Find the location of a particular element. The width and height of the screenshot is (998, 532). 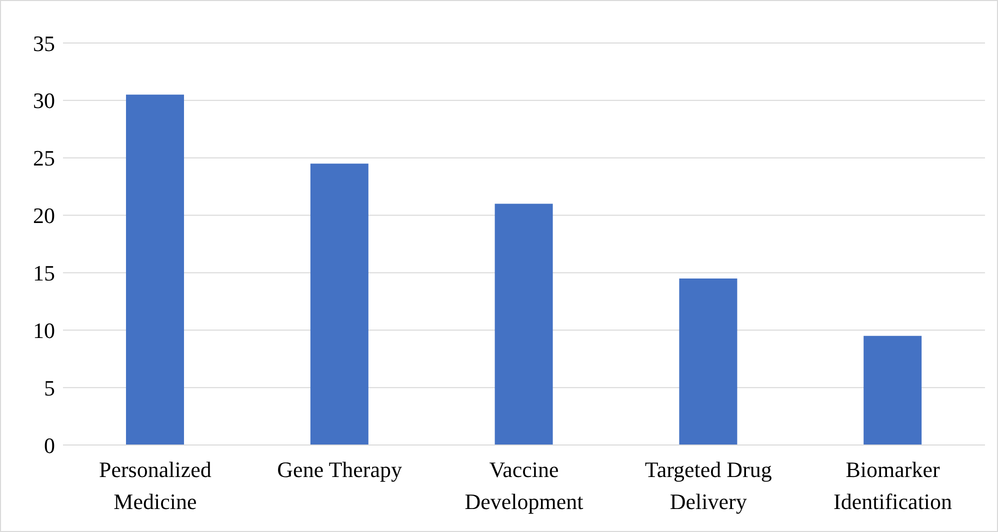

x-tick-label: Biomarker Identification is located at coordinates (893, 485).